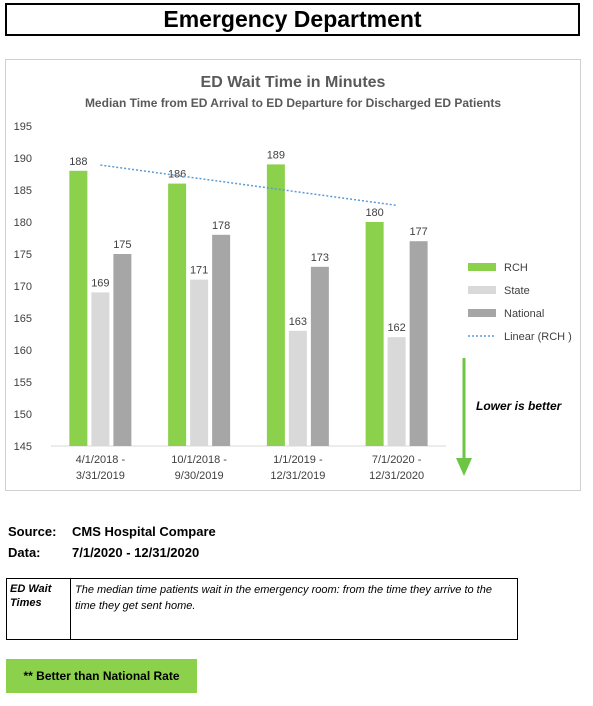 The image size is (593, 706). Describe the element at coordinates (519, 406) in the screenshot. I see `lower-is-better-annotation: Lower is better` at that location.